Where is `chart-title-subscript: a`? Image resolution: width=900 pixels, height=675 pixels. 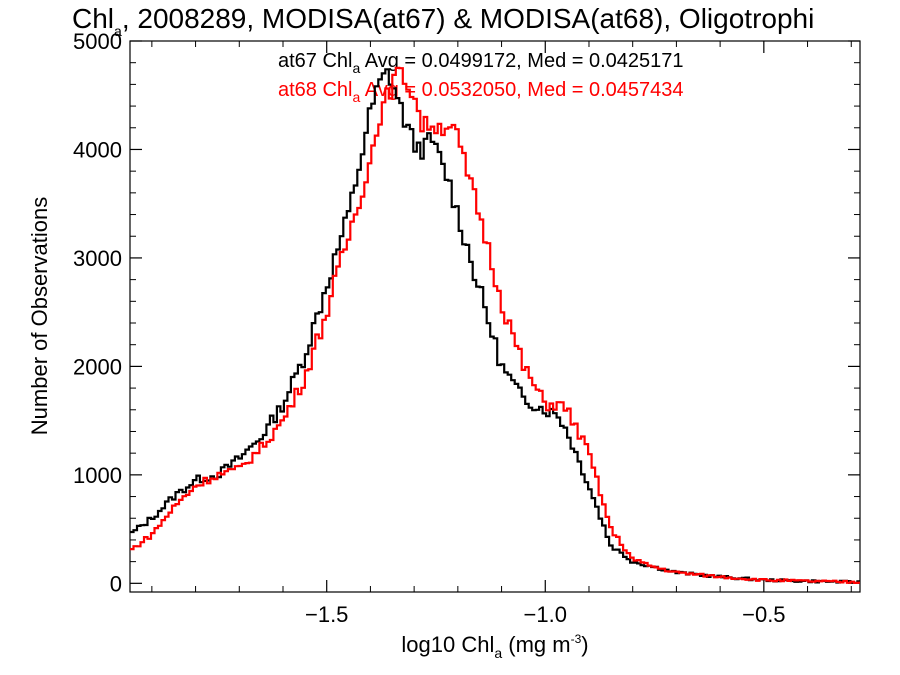 chart-title-subscript: a is located at coordinates (118, 31).